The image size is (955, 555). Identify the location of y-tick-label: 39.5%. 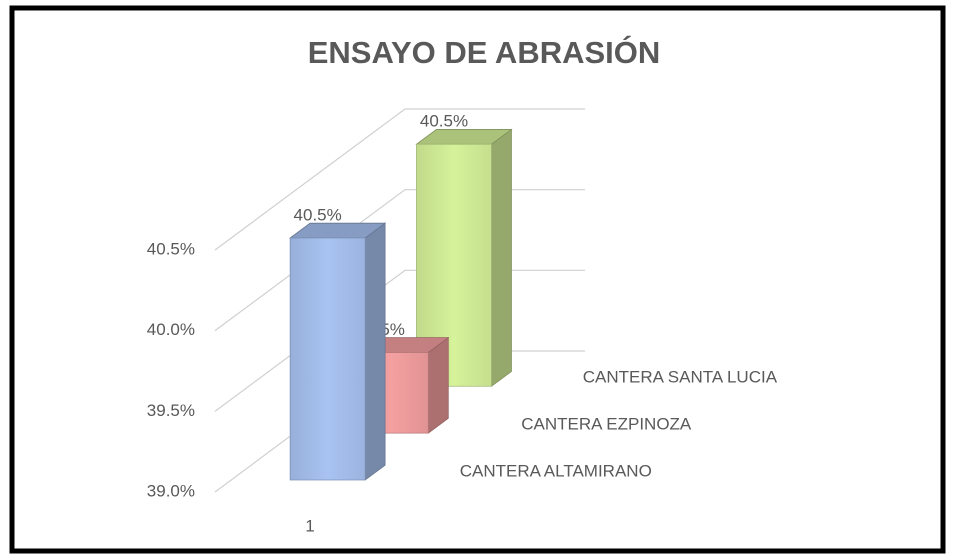
(171, 410).